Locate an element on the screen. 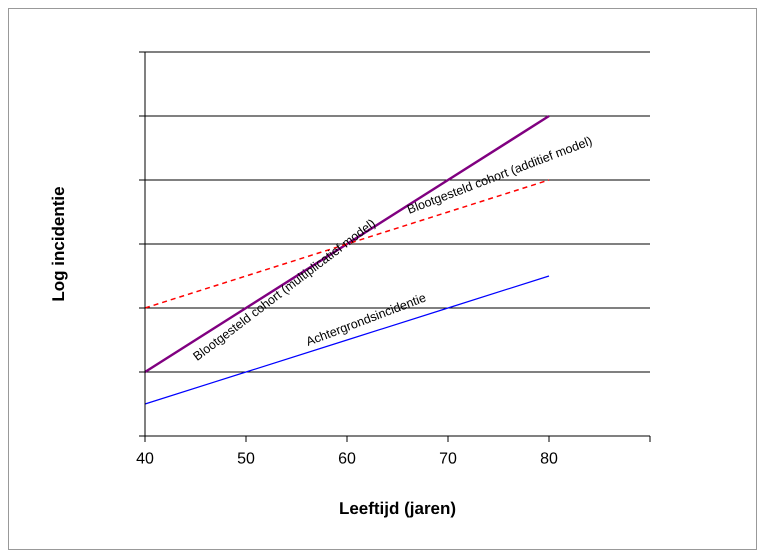  x-tick-label: 70 is located at coordinates (448, 459).